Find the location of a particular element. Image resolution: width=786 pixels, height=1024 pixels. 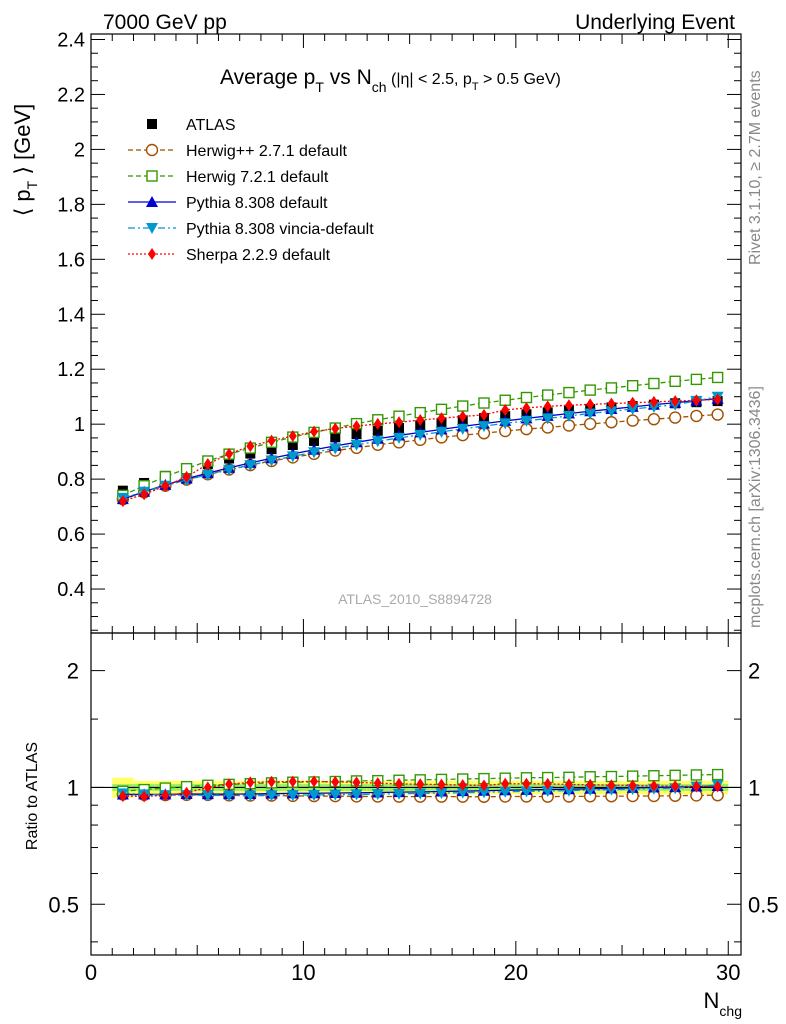

x-tick-label: 20 is located at coordinates (516, 972).